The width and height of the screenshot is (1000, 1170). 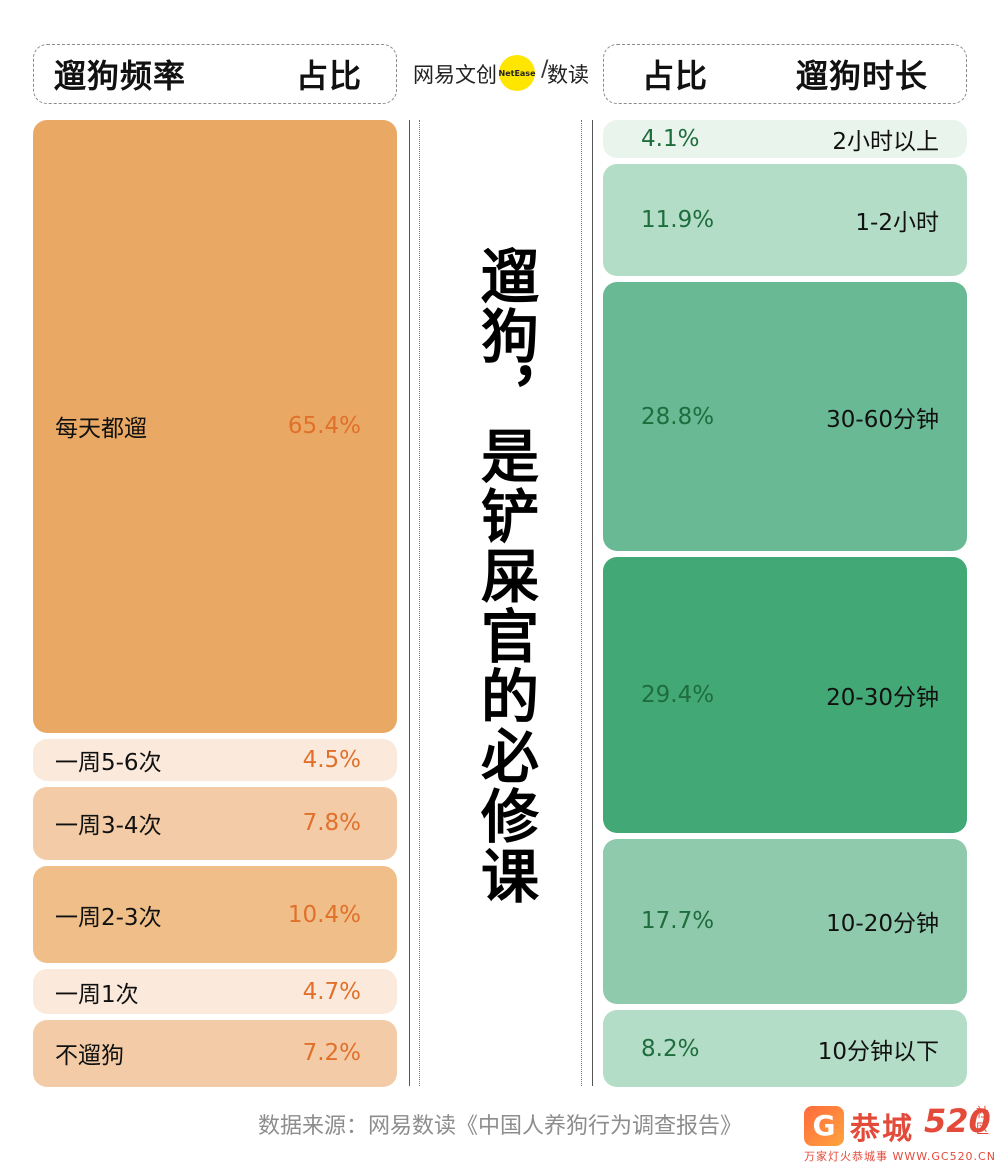 I want to click on logo-brand-text: 网易文创, so click(x=455, y=75).